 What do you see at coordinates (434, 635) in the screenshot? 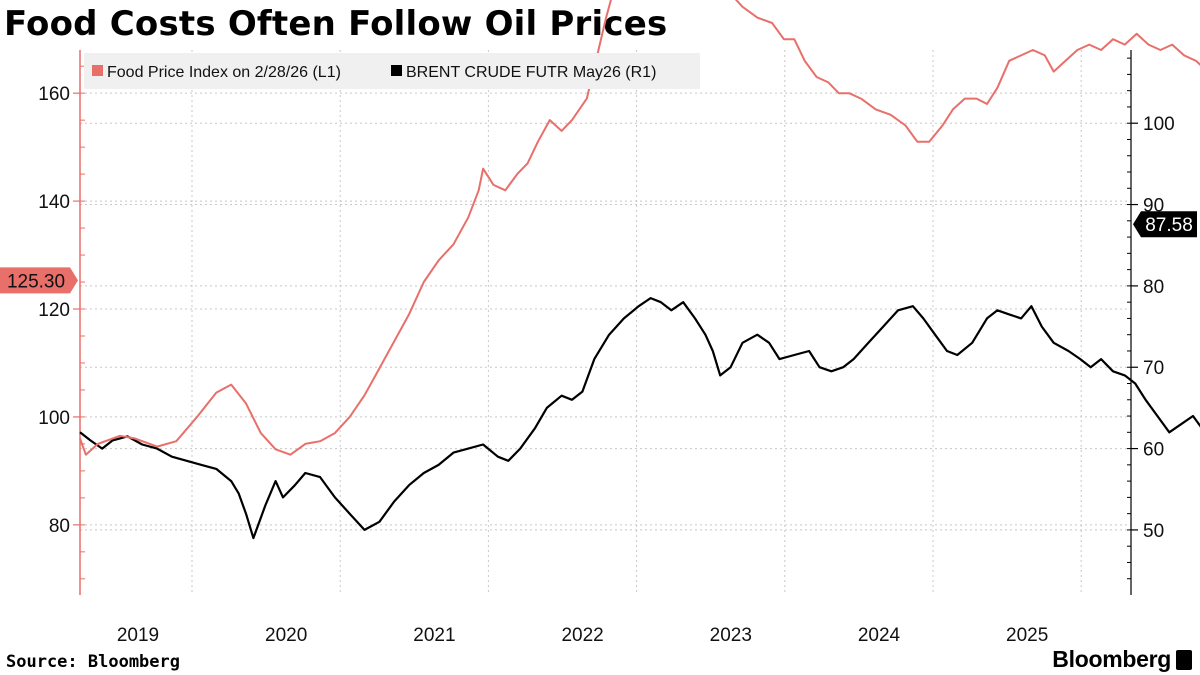
I see `x-axis-label: 2021` at bounding box center [434, 635].